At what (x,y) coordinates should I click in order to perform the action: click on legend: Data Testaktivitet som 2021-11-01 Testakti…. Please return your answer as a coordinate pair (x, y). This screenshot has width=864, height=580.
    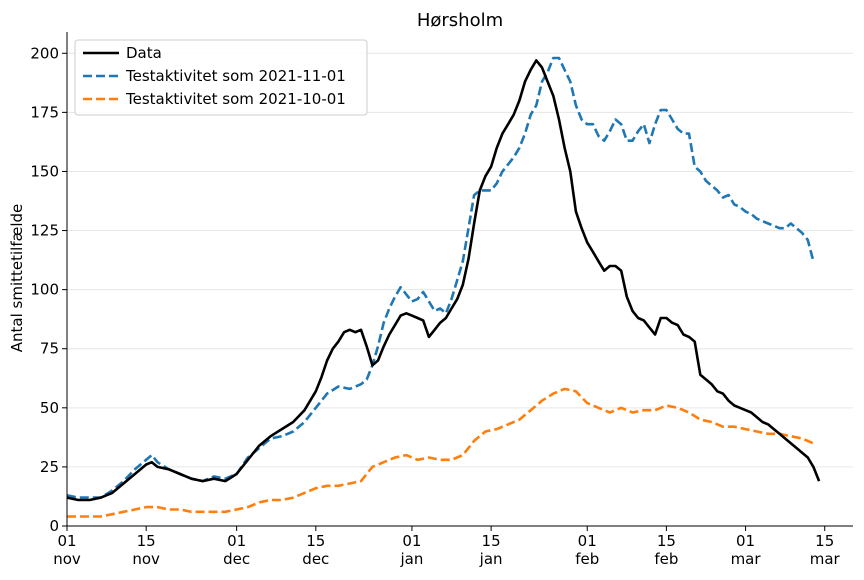
    Looking at the image, I should click on (221, 77).